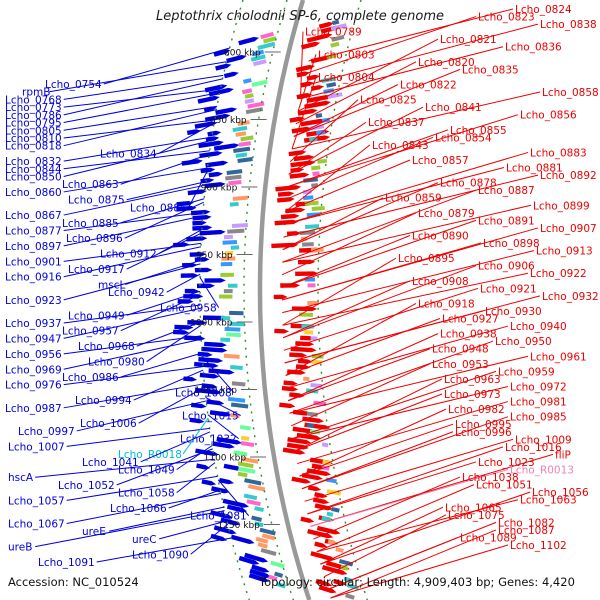  I want to click on gene-label-right: Lcho_0854, so click(463, 138).